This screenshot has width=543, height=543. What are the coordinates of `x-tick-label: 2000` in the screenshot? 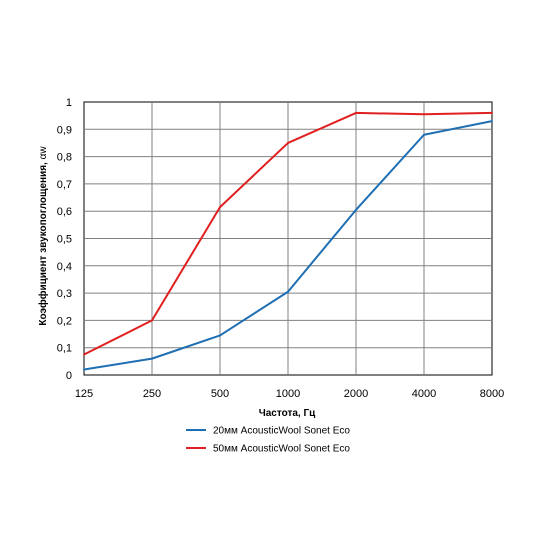 It's located at (356, 394).